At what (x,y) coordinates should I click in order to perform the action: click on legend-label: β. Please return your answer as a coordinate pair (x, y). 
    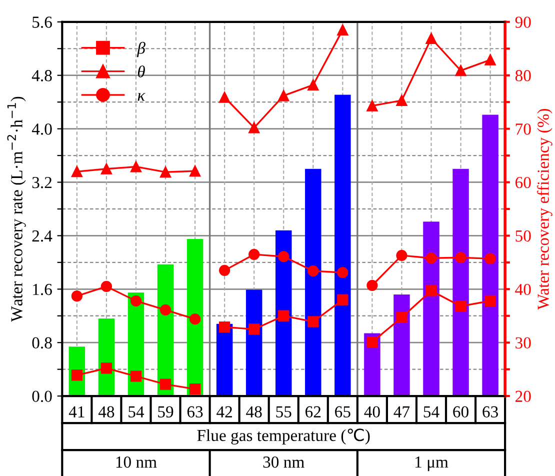
    Looking at the image, I should click on (141, 50).